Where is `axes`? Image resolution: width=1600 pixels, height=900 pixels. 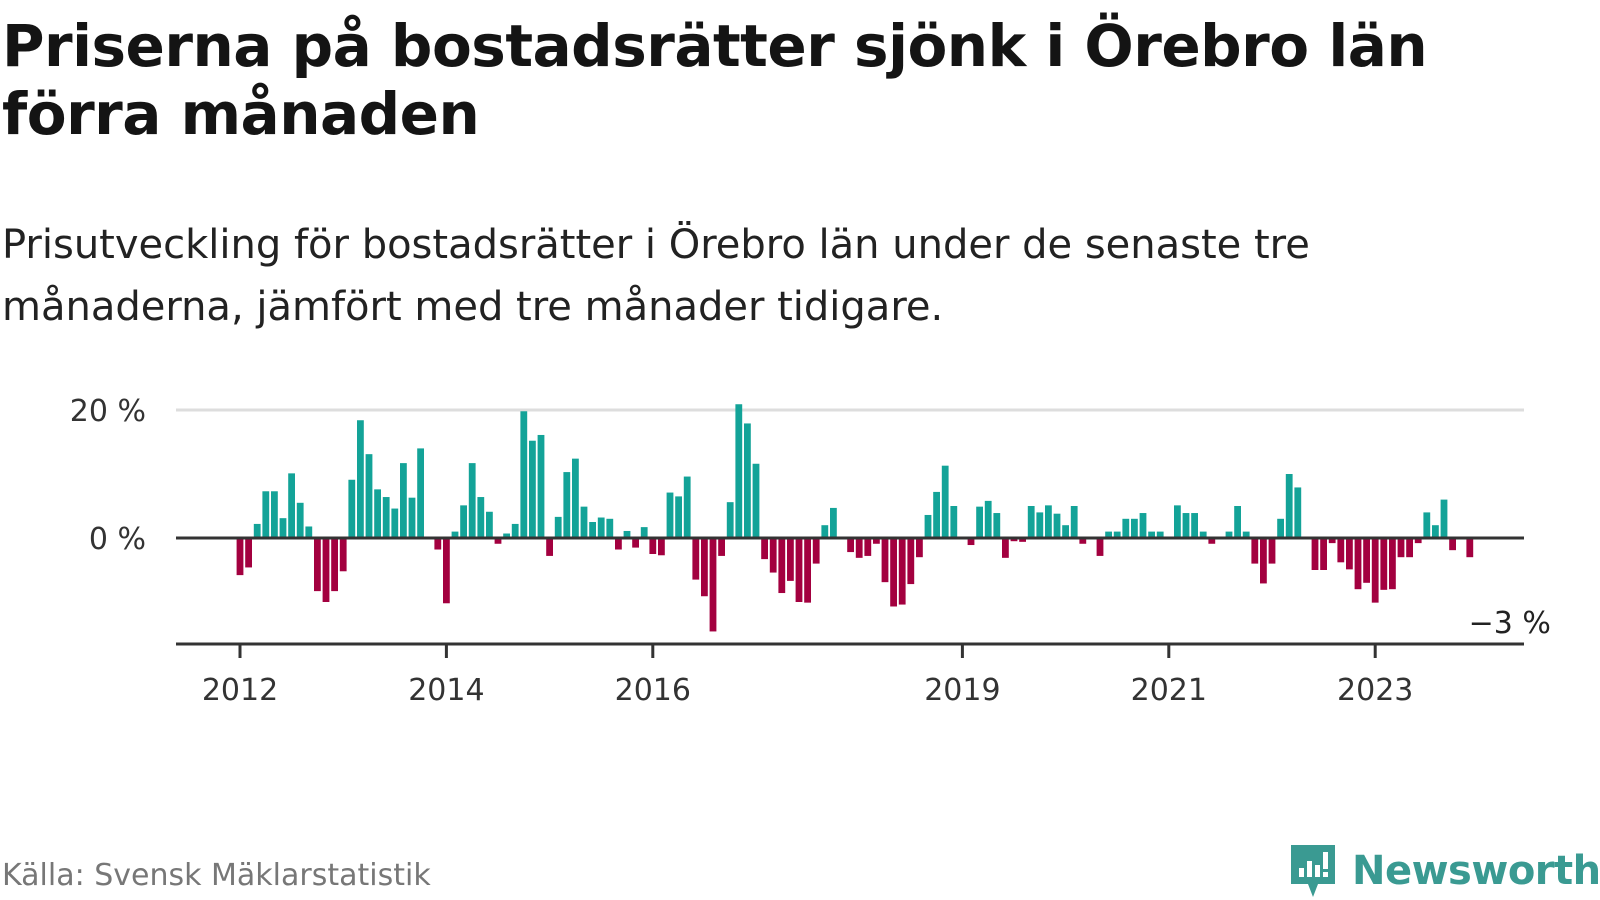 axes is located at coordinates (850, 597).